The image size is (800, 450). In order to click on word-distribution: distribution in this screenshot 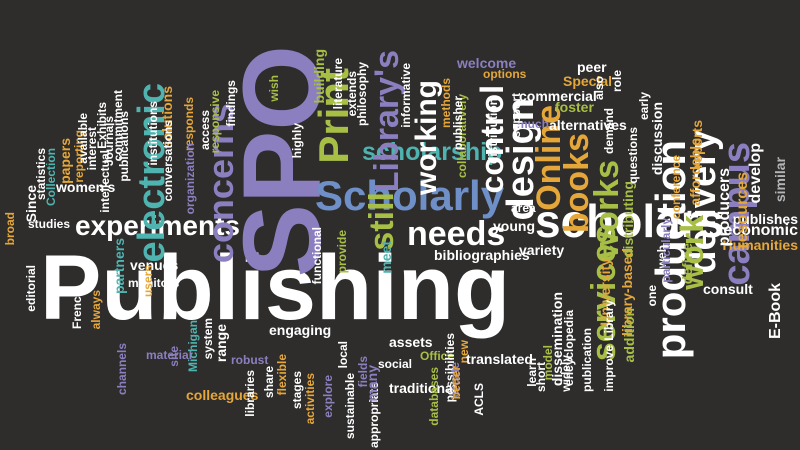, I will do `click(493, 131)`.